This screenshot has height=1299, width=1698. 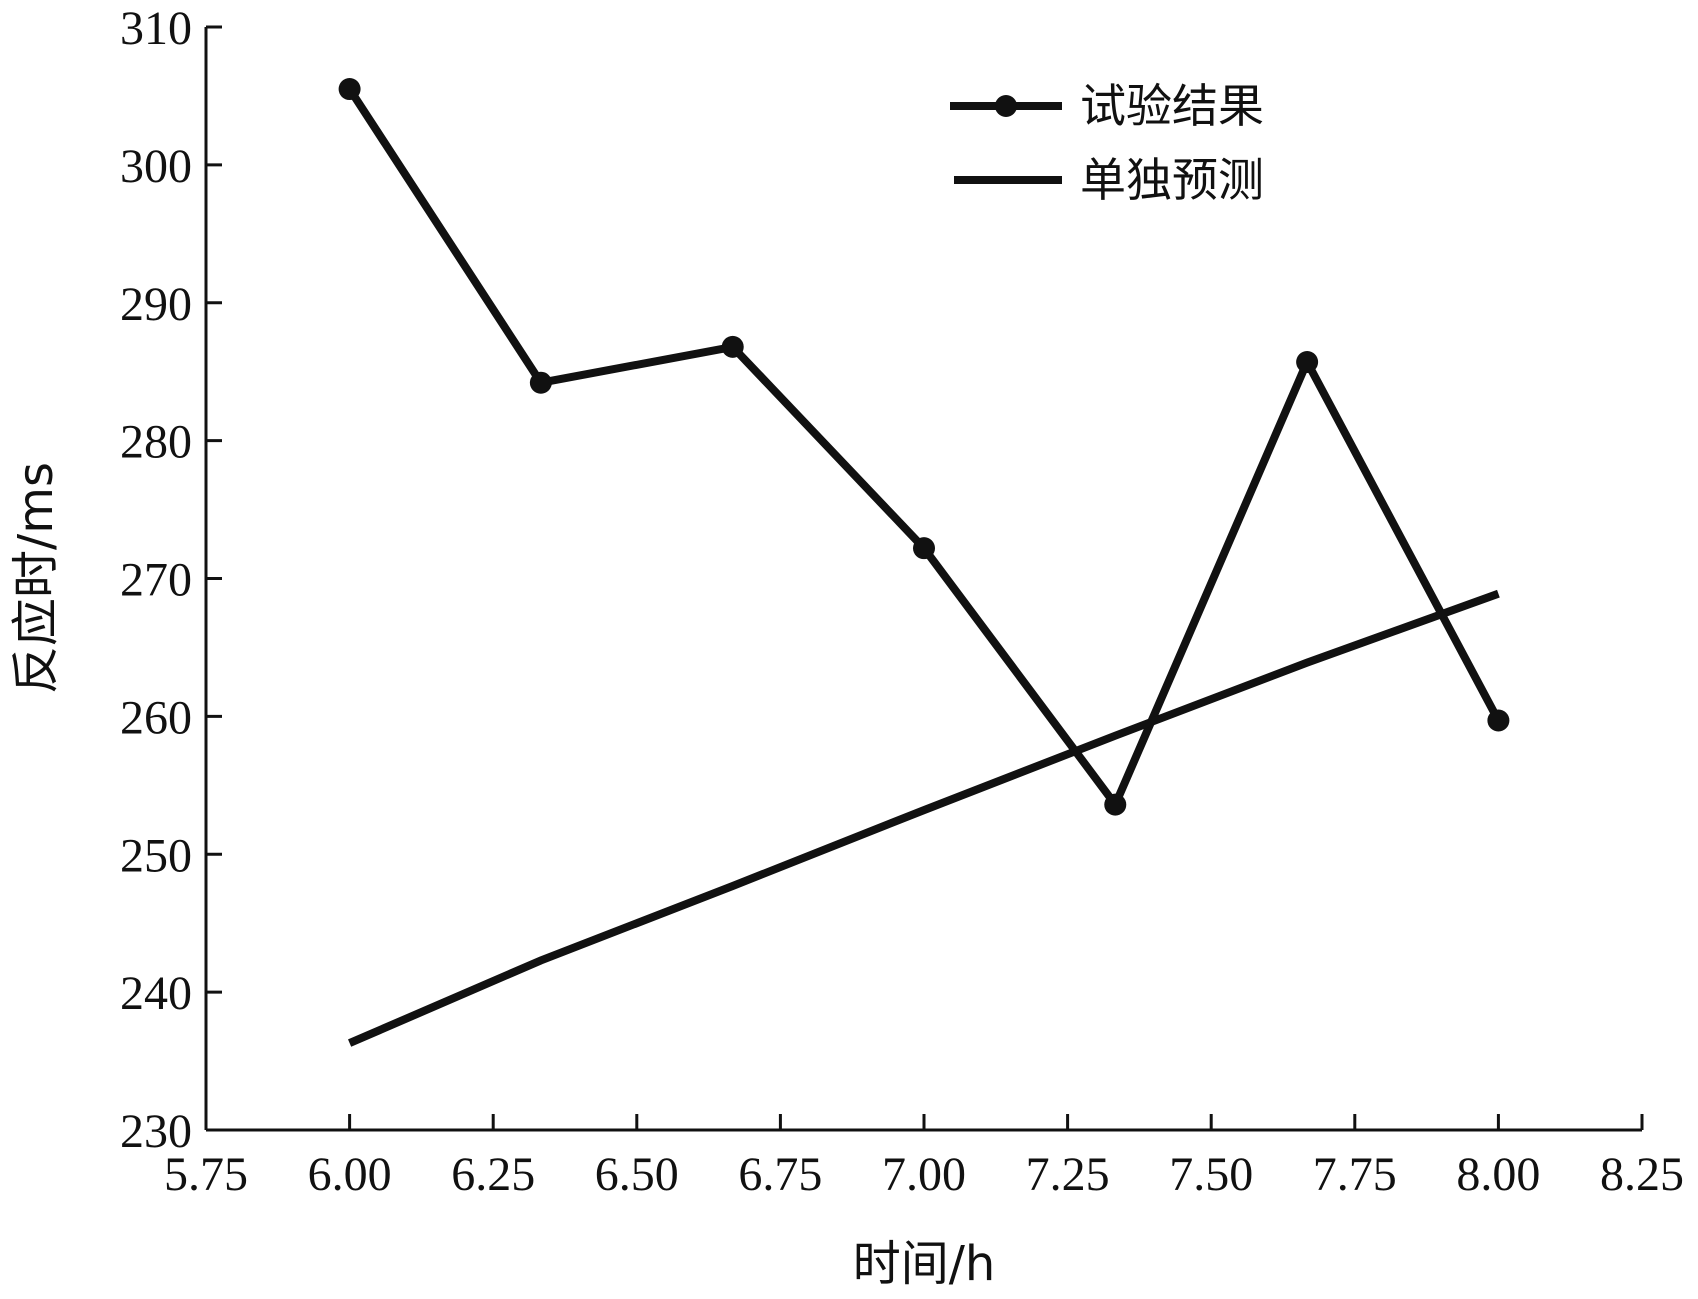 What do you see at coordinates (1068, 1174) in the screenshot?
I see `x-tick-label: 7.25` at bounding box center [1068, 1174].